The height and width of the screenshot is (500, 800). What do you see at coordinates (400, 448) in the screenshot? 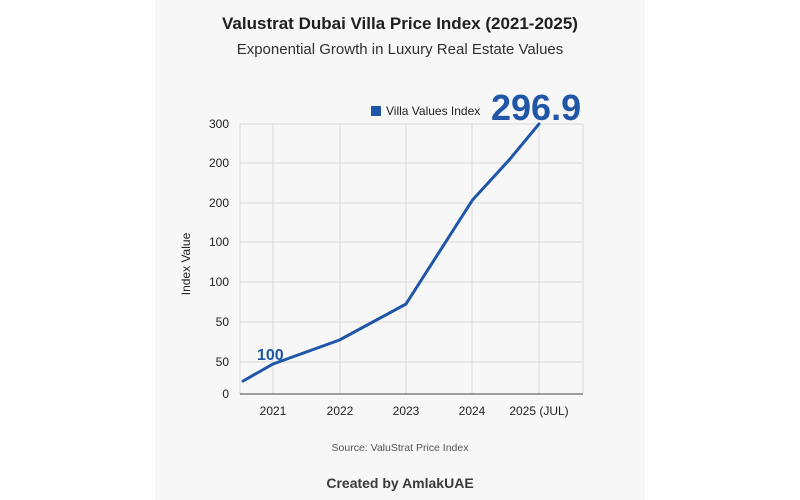
I see `source-note: Source: ValuStrat Price Index` at bounding box center [400, 448].